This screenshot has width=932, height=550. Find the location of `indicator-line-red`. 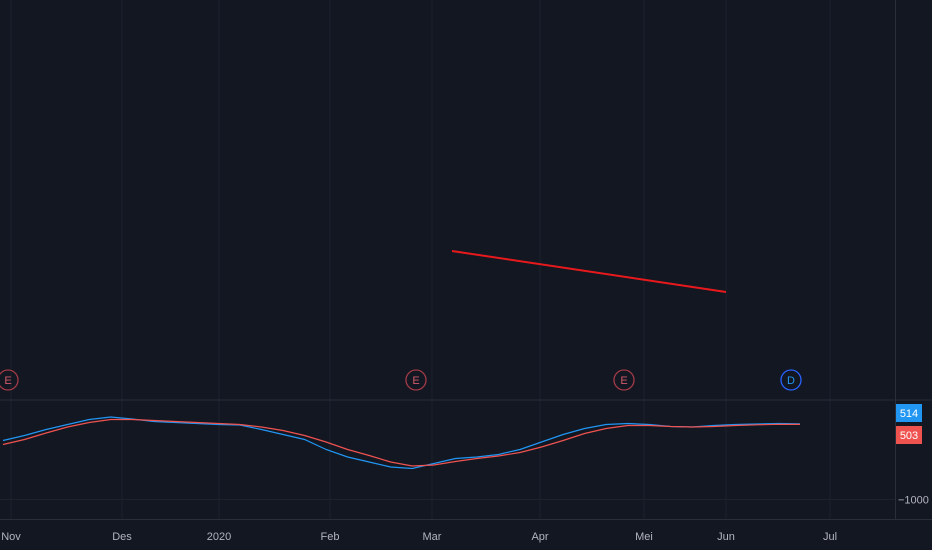

indicator-line-red is located at coordinates (401, 442).